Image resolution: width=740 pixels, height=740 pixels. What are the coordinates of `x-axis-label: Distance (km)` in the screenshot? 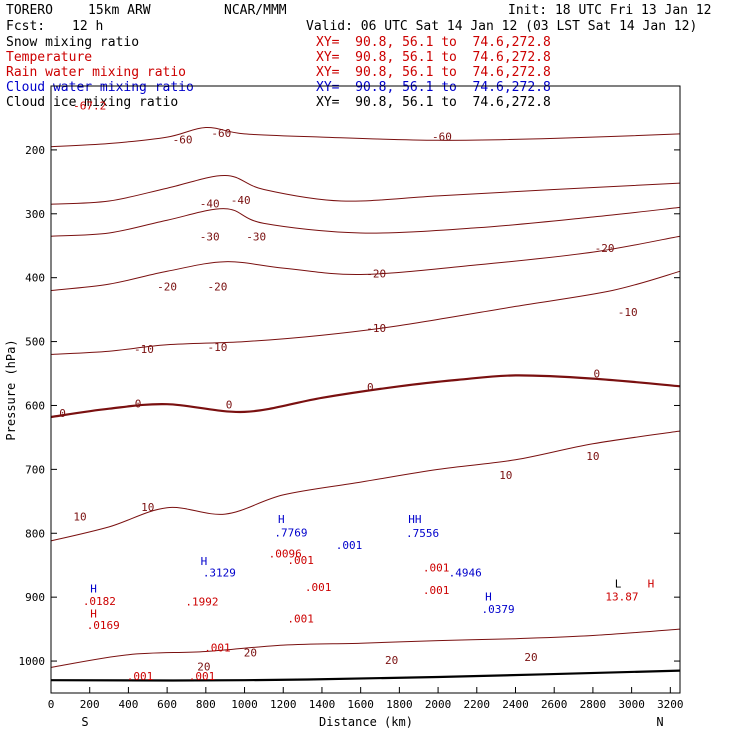 It's located at (366, 722).